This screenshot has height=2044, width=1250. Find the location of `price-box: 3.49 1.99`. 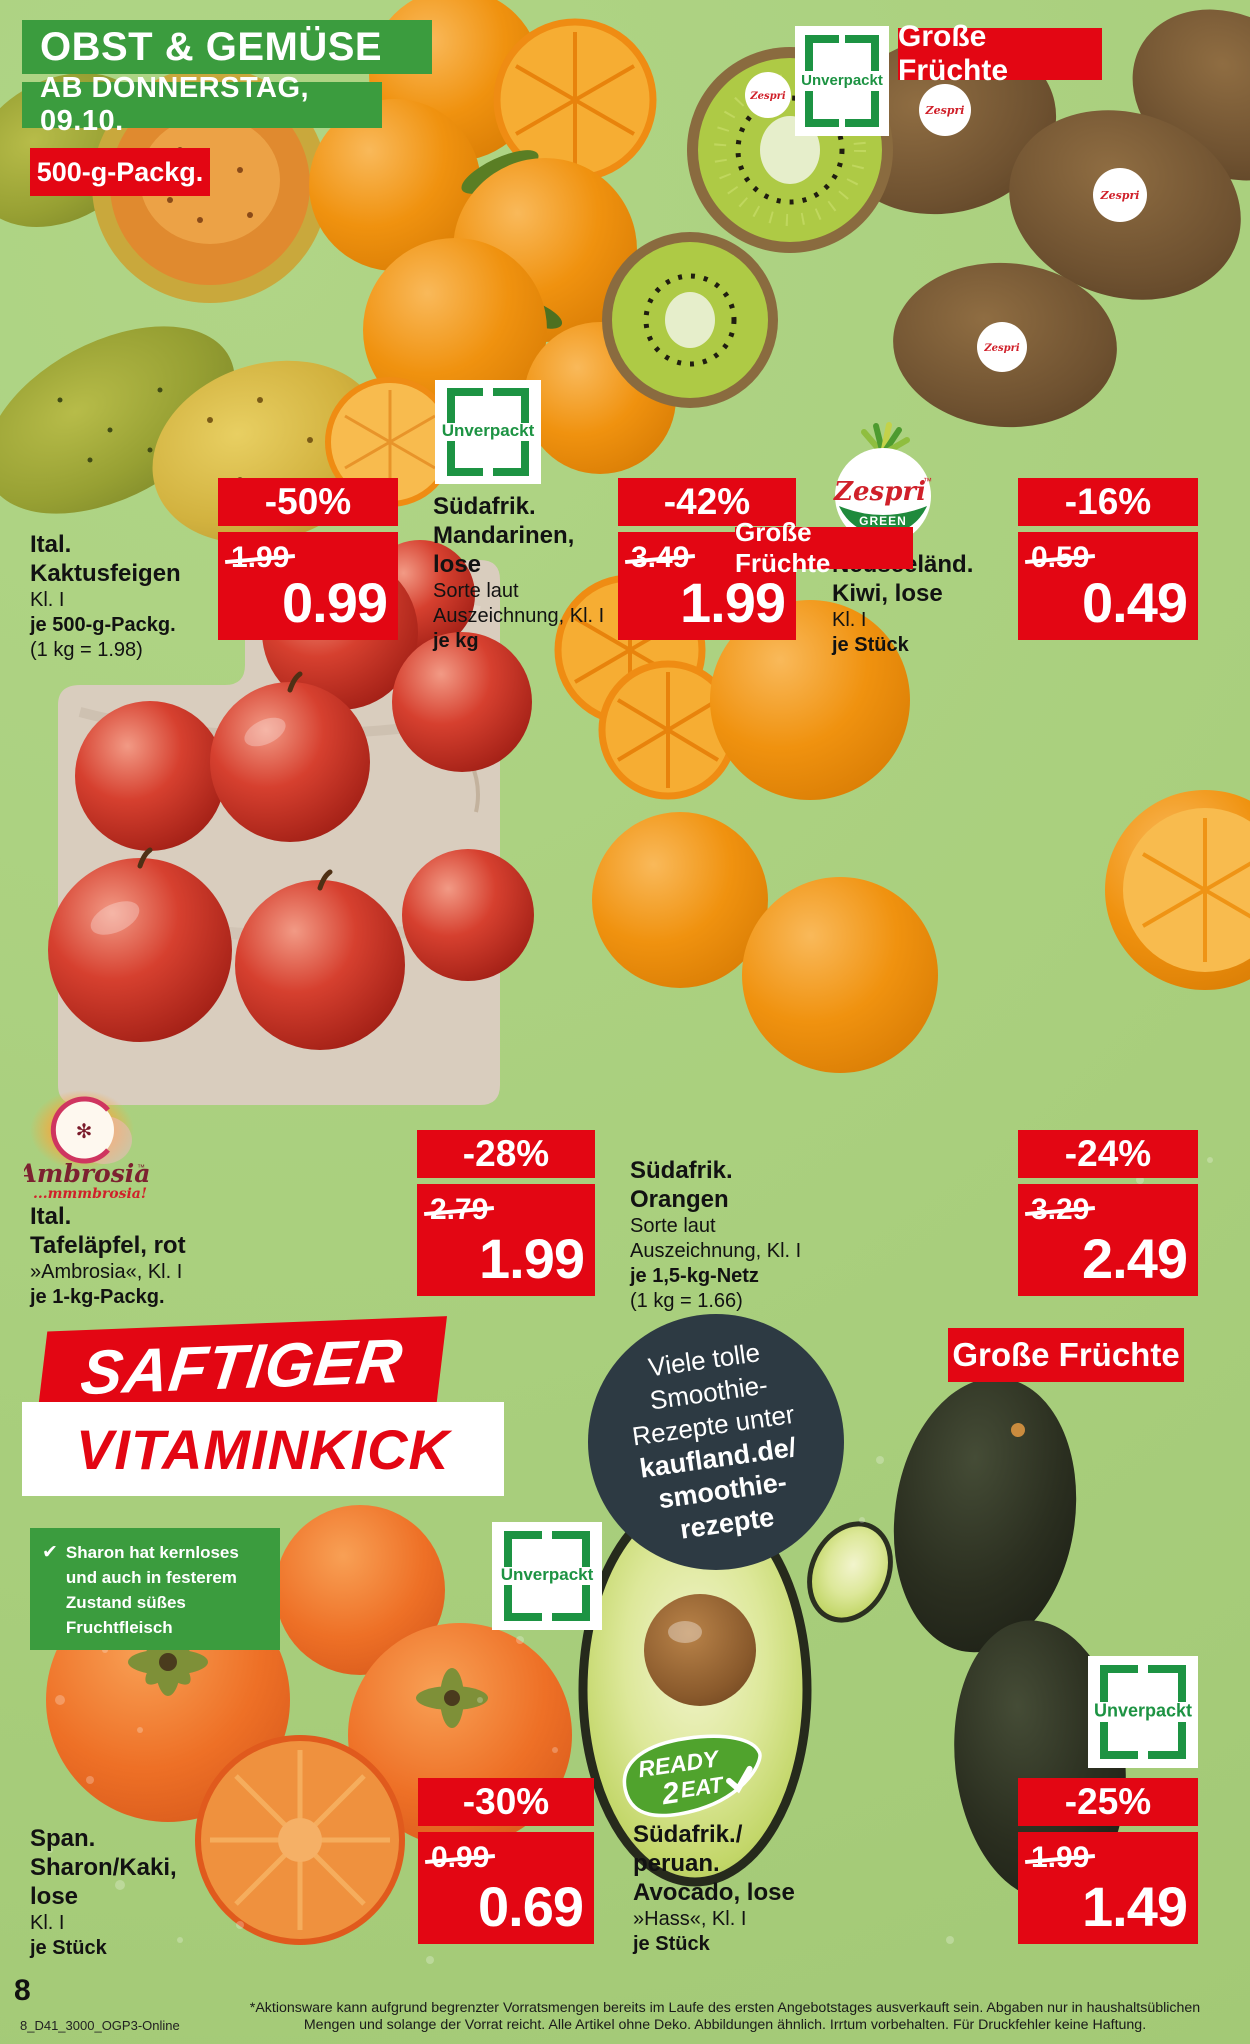

price-box: 3.49 1.99 is located at coordinates (707, 586).